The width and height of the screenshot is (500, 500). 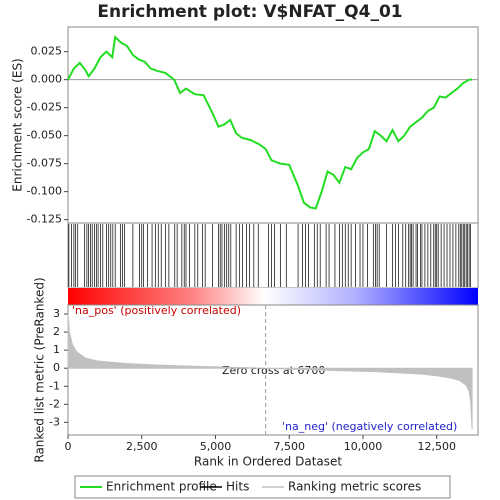 What do you see at coordinates (354, 487) in the screenshot?
I see `legend-label: Ranking metric scores` at bounding box center [354, 487].